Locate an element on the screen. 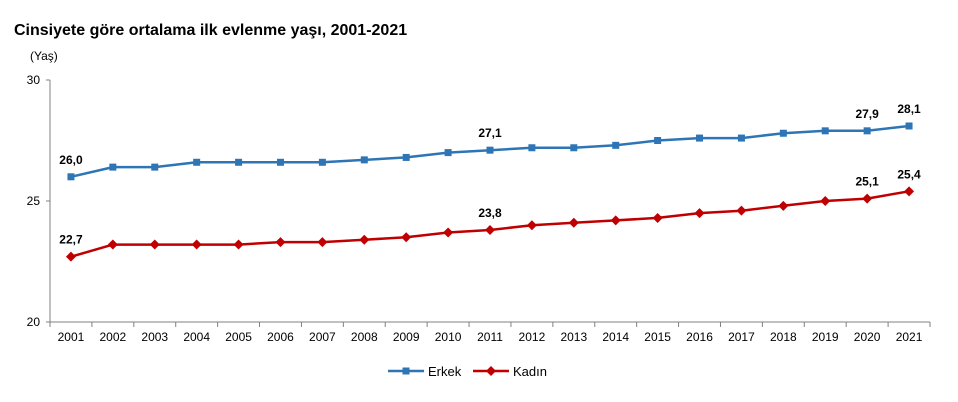 The height and width of the screenshot is (402, 958). y-tick-label: 25 is located at coordinates (34, 201).